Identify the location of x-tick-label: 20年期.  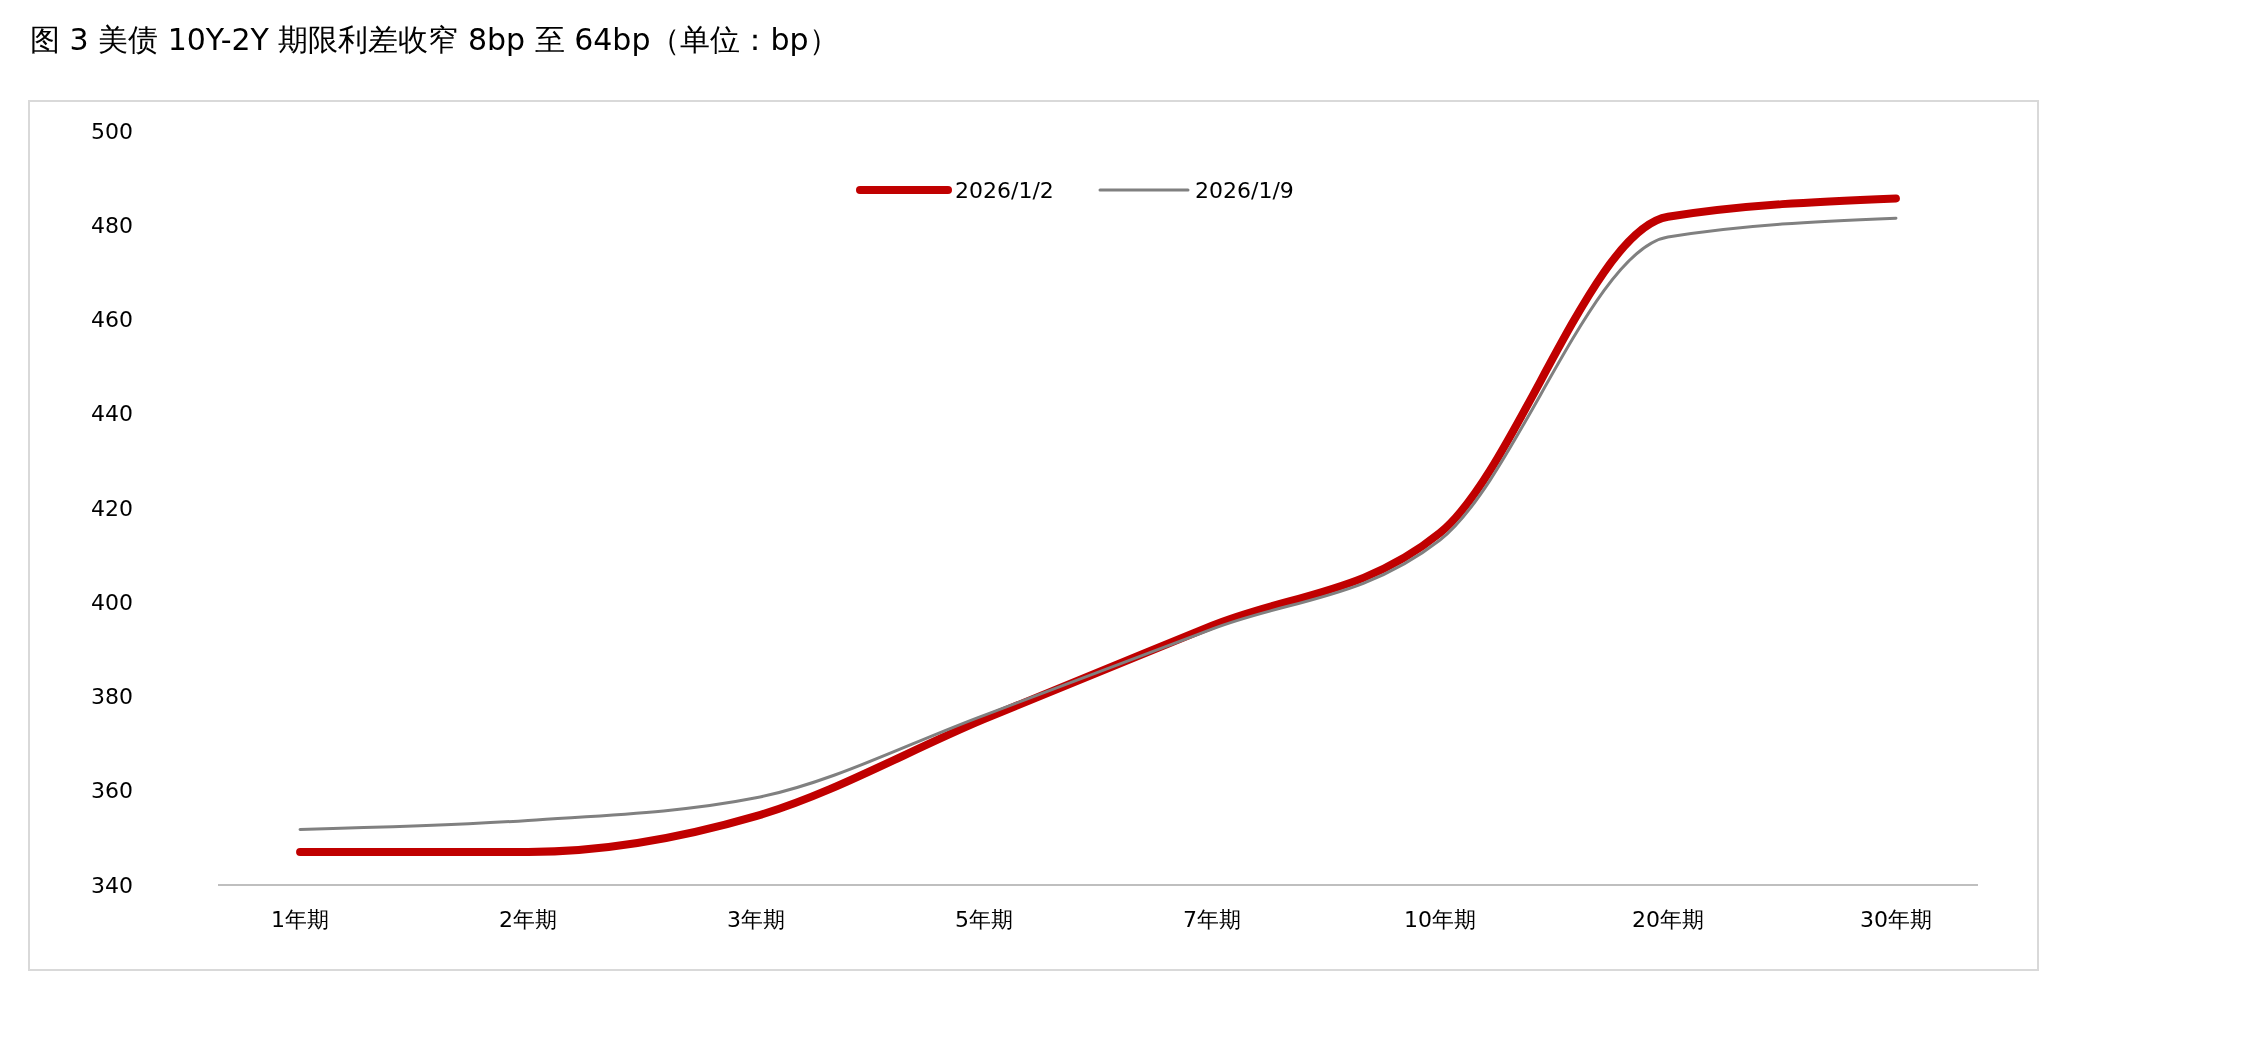
(1667, 919).